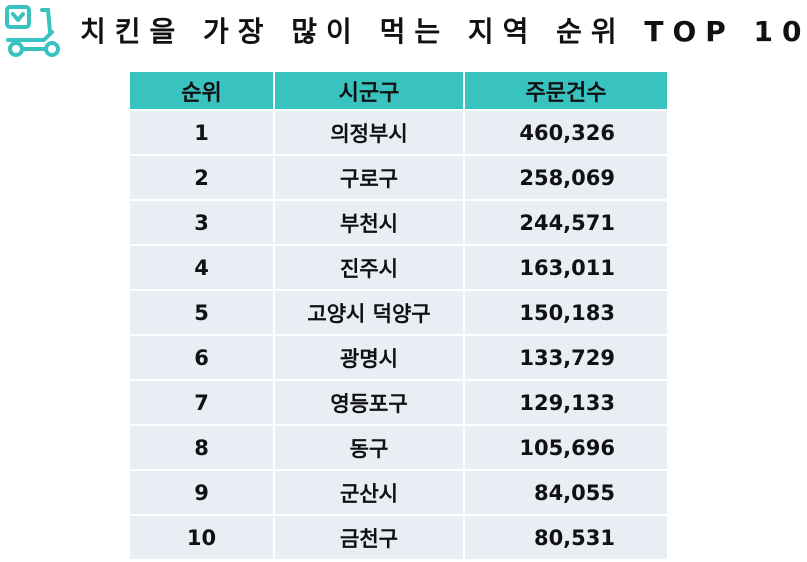 The image size is (807, 562). Describe the element at coordinates (566, 536) in the screenshot. I see `orders-cell: 80,531` at that location.